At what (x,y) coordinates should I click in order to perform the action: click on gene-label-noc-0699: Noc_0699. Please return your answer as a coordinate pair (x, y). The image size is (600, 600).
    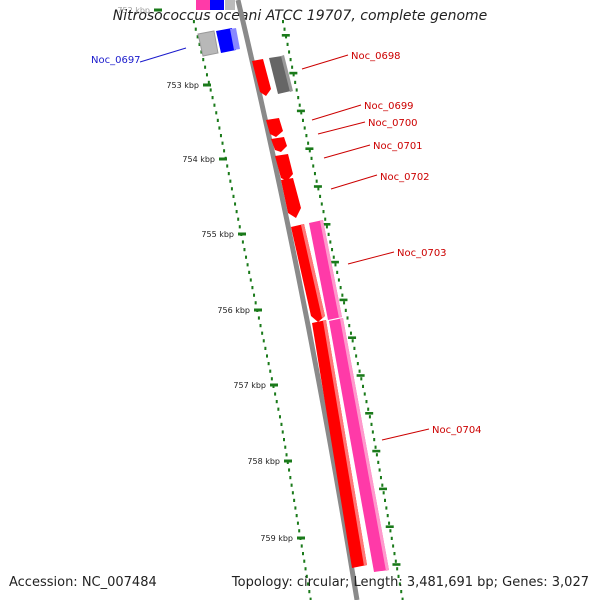
    Looking at the image, I should click on (389, 106).